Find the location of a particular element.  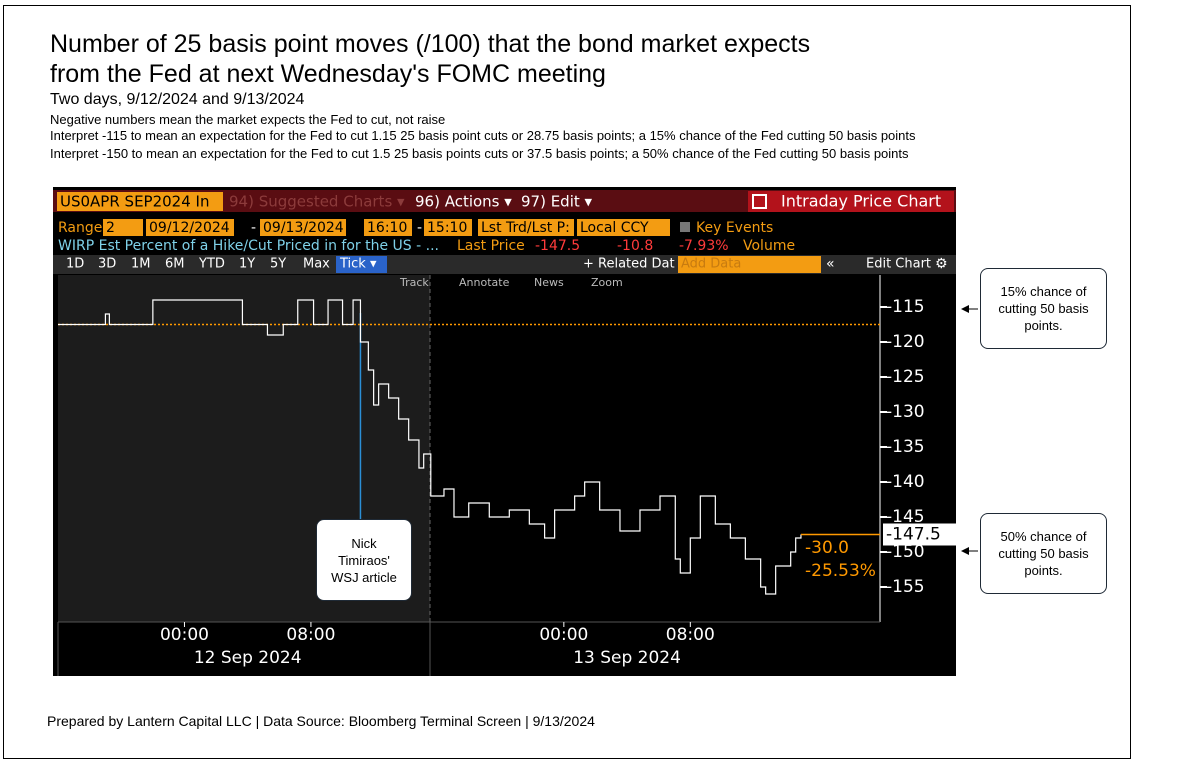

y-tick-label: -115 is located at coordinates (905, 307).